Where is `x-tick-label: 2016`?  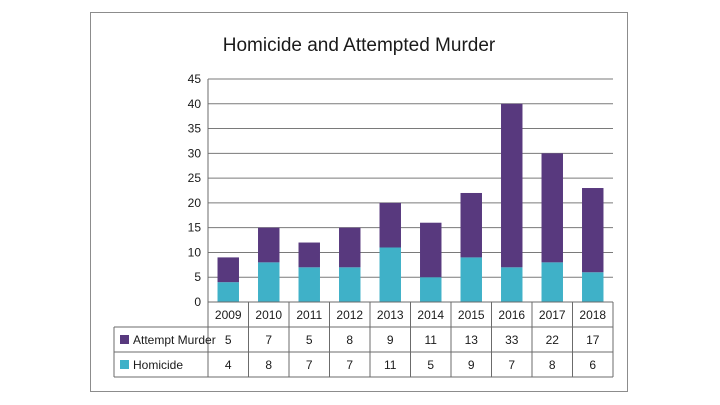 x-tick-label: 2016 is located at coordinates (511, 315).